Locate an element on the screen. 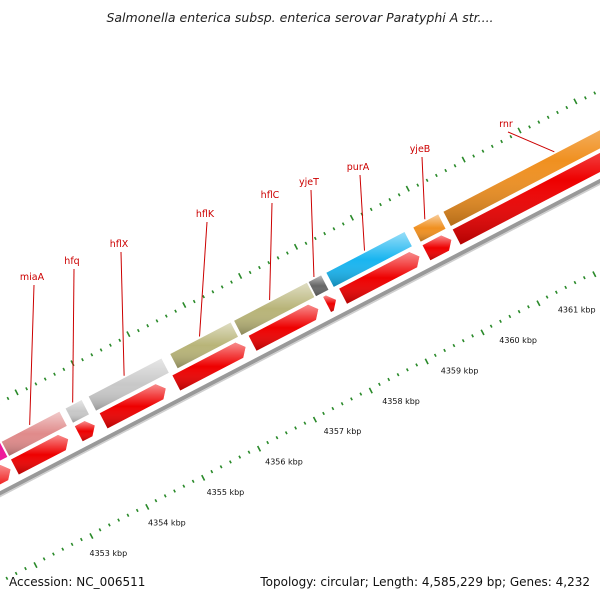 This screenshot has width=600, height=600. scale-label: 4354 kbp is located at coordinates (167, 523).